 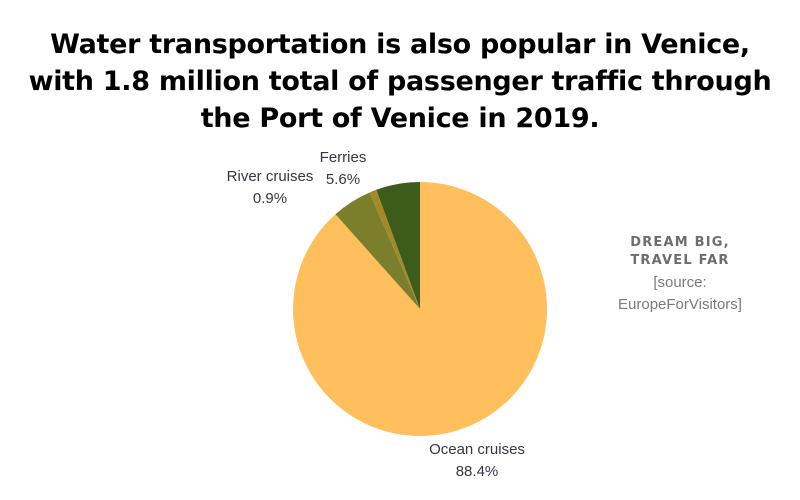 I want to click on pie-slice-other, so click(x=377, y=250).